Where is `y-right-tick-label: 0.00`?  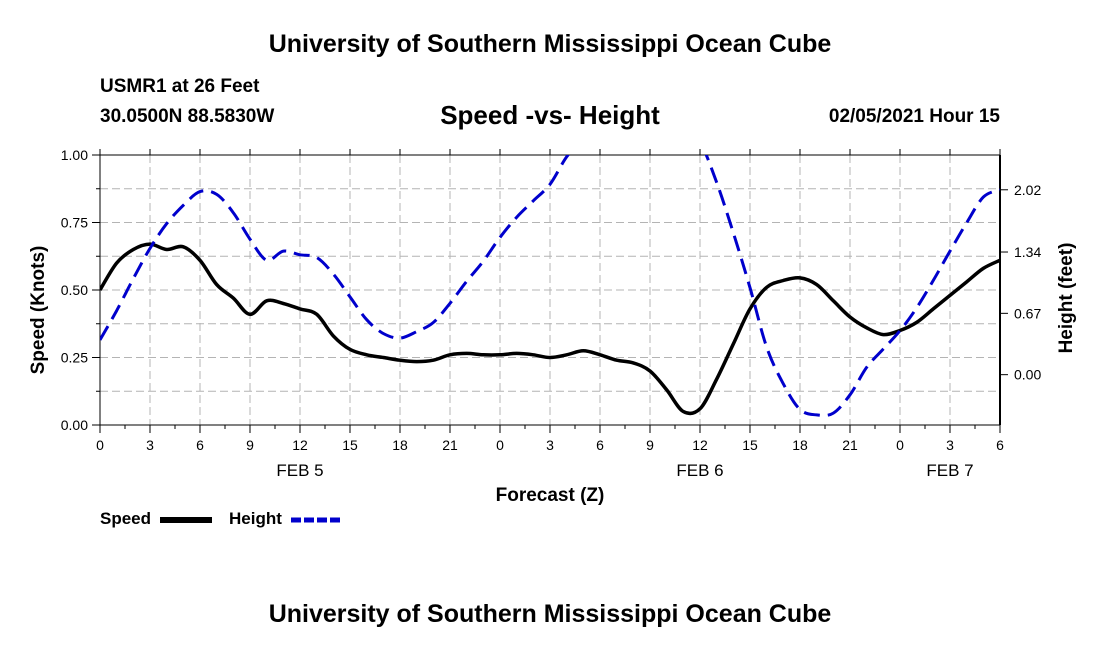
y-right-tick-label: 0.00 is located at coordinates (1027, 375).